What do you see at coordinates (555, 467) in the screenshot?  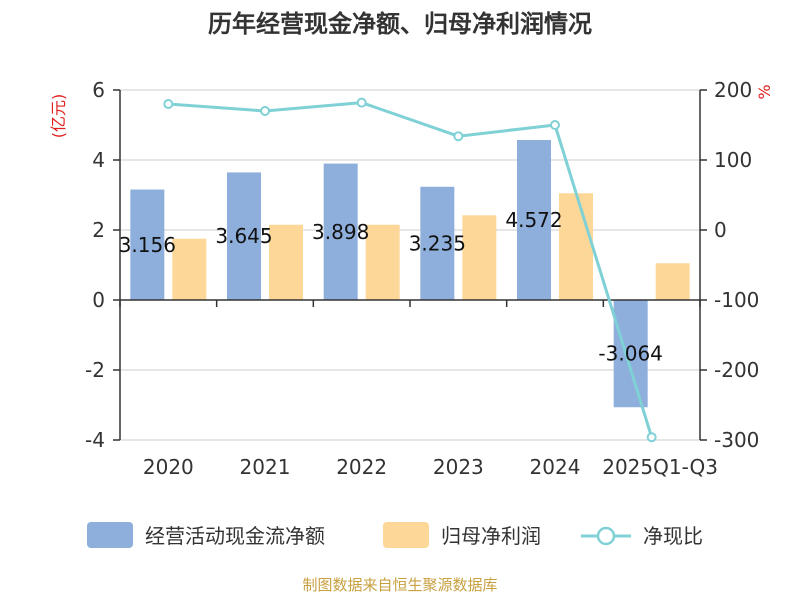 I see `x-tick-label: 2024` at bounding box center [555, 467].